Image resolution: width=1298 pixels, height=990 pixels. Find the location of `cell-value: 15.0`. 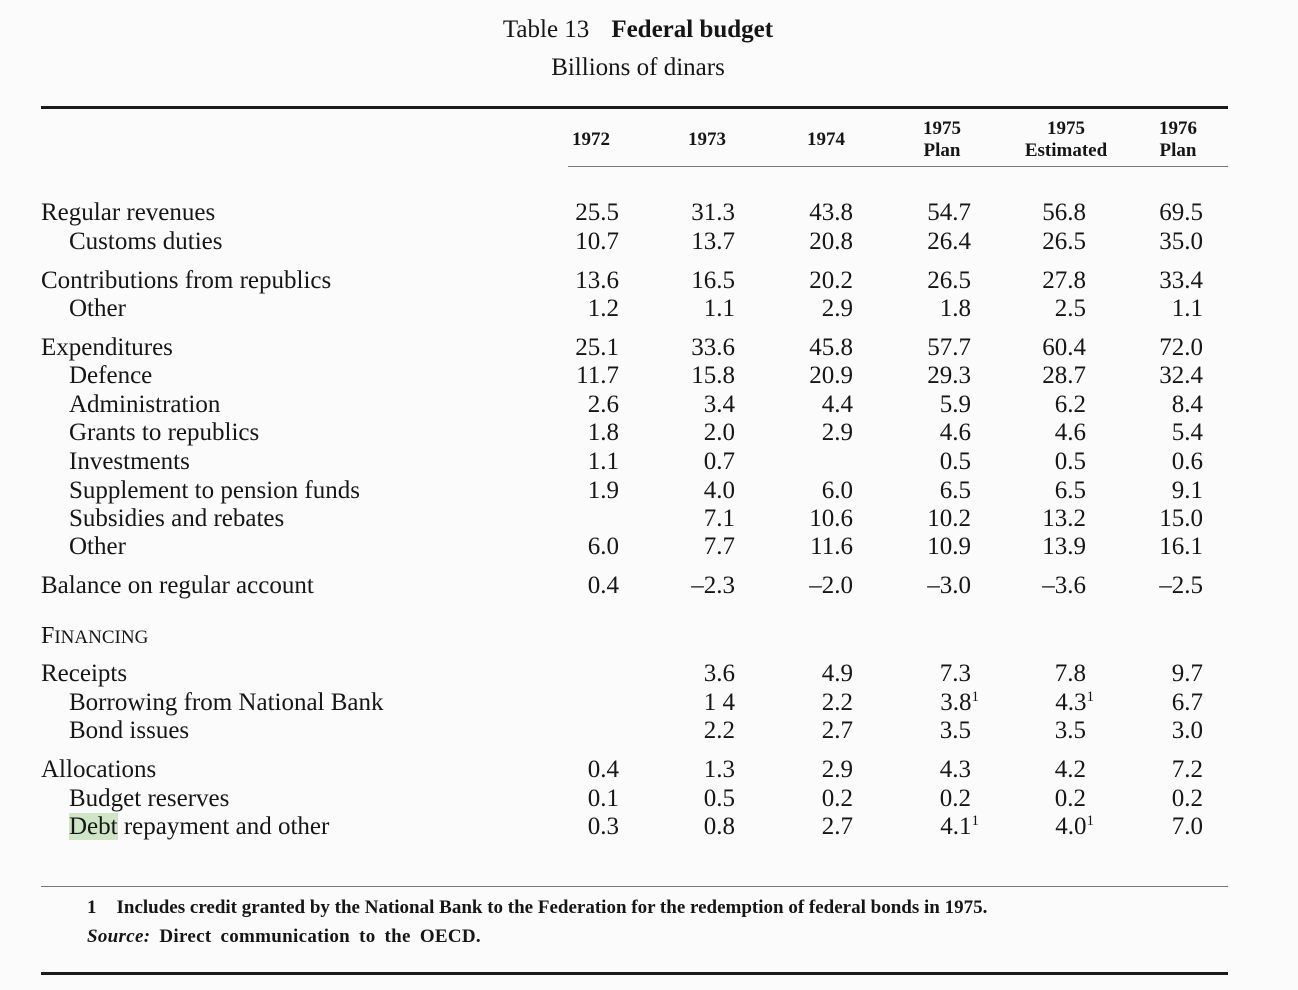

cell-value: 15.0 is located at coordinates (1181, 518).